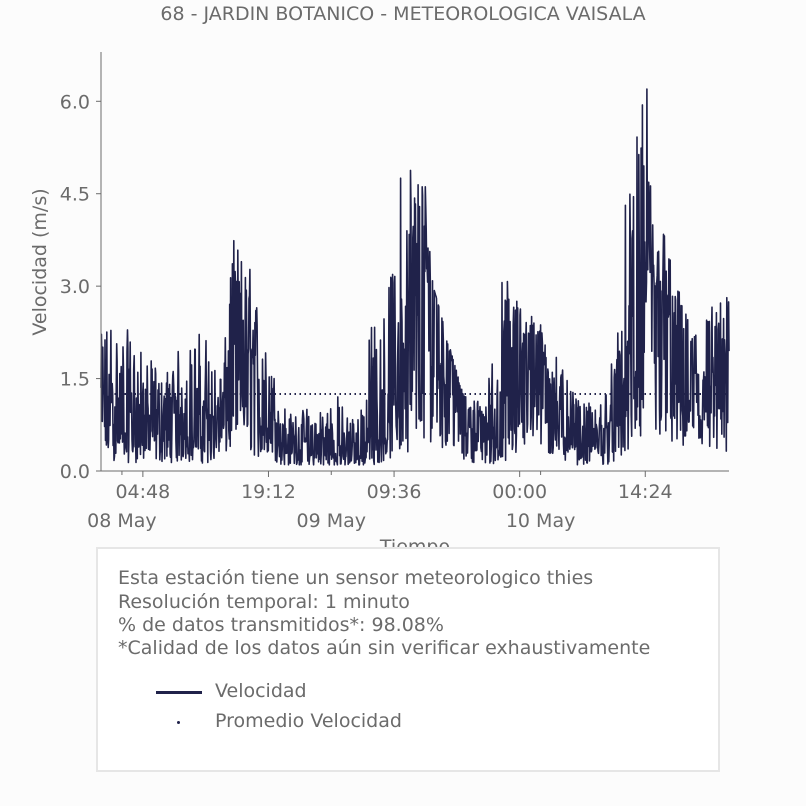  I want to click on legend-velocidad-line-icon, so click(179, 692).